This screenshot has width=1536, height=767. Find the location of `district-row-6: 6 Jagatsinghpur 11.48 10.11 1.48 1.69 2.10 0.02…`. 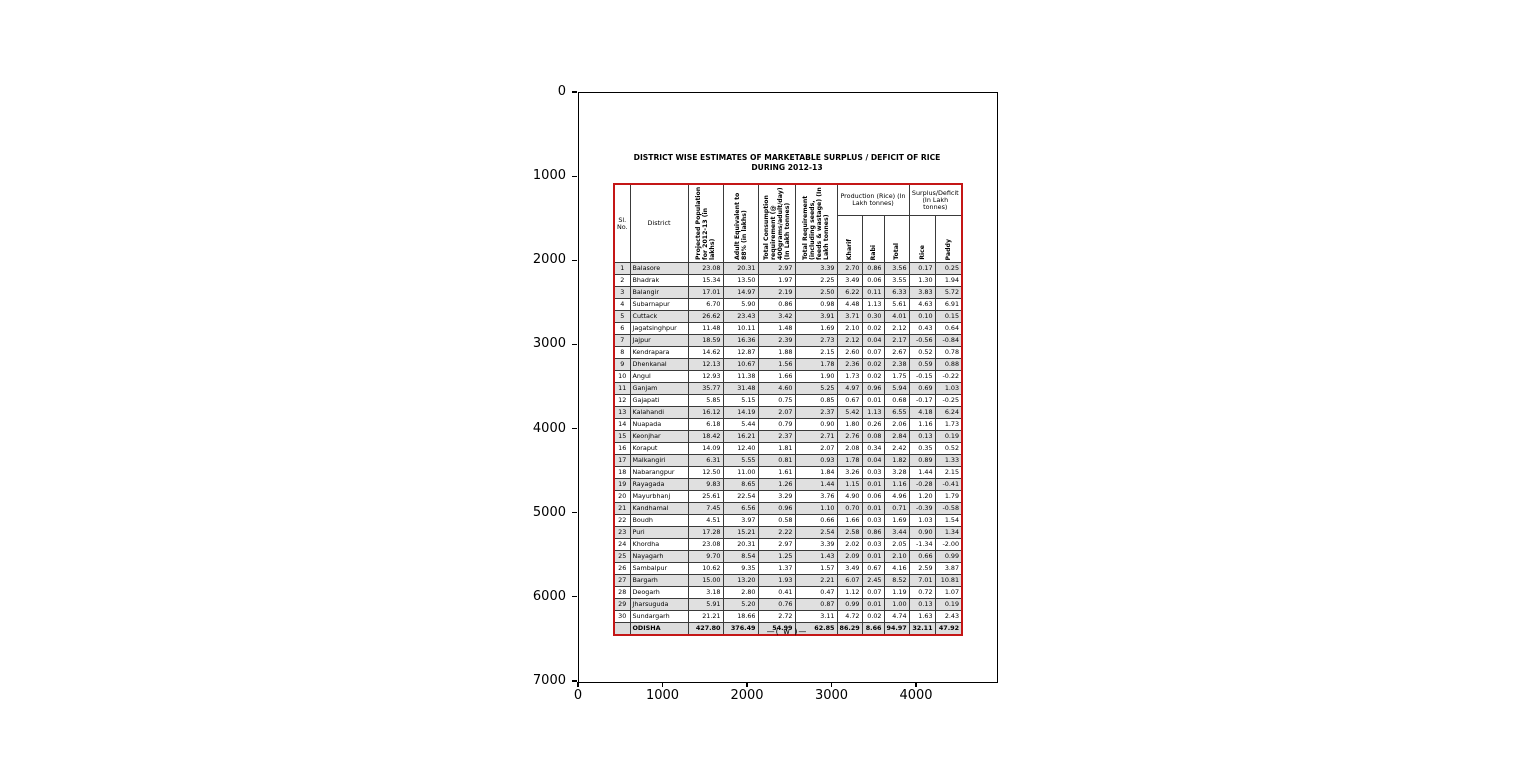

district-row-6: 6 Jagatsinghpur 11.48 10.11 1.48 1.69 2.10 0.02… is located at coordinates (788, 328).